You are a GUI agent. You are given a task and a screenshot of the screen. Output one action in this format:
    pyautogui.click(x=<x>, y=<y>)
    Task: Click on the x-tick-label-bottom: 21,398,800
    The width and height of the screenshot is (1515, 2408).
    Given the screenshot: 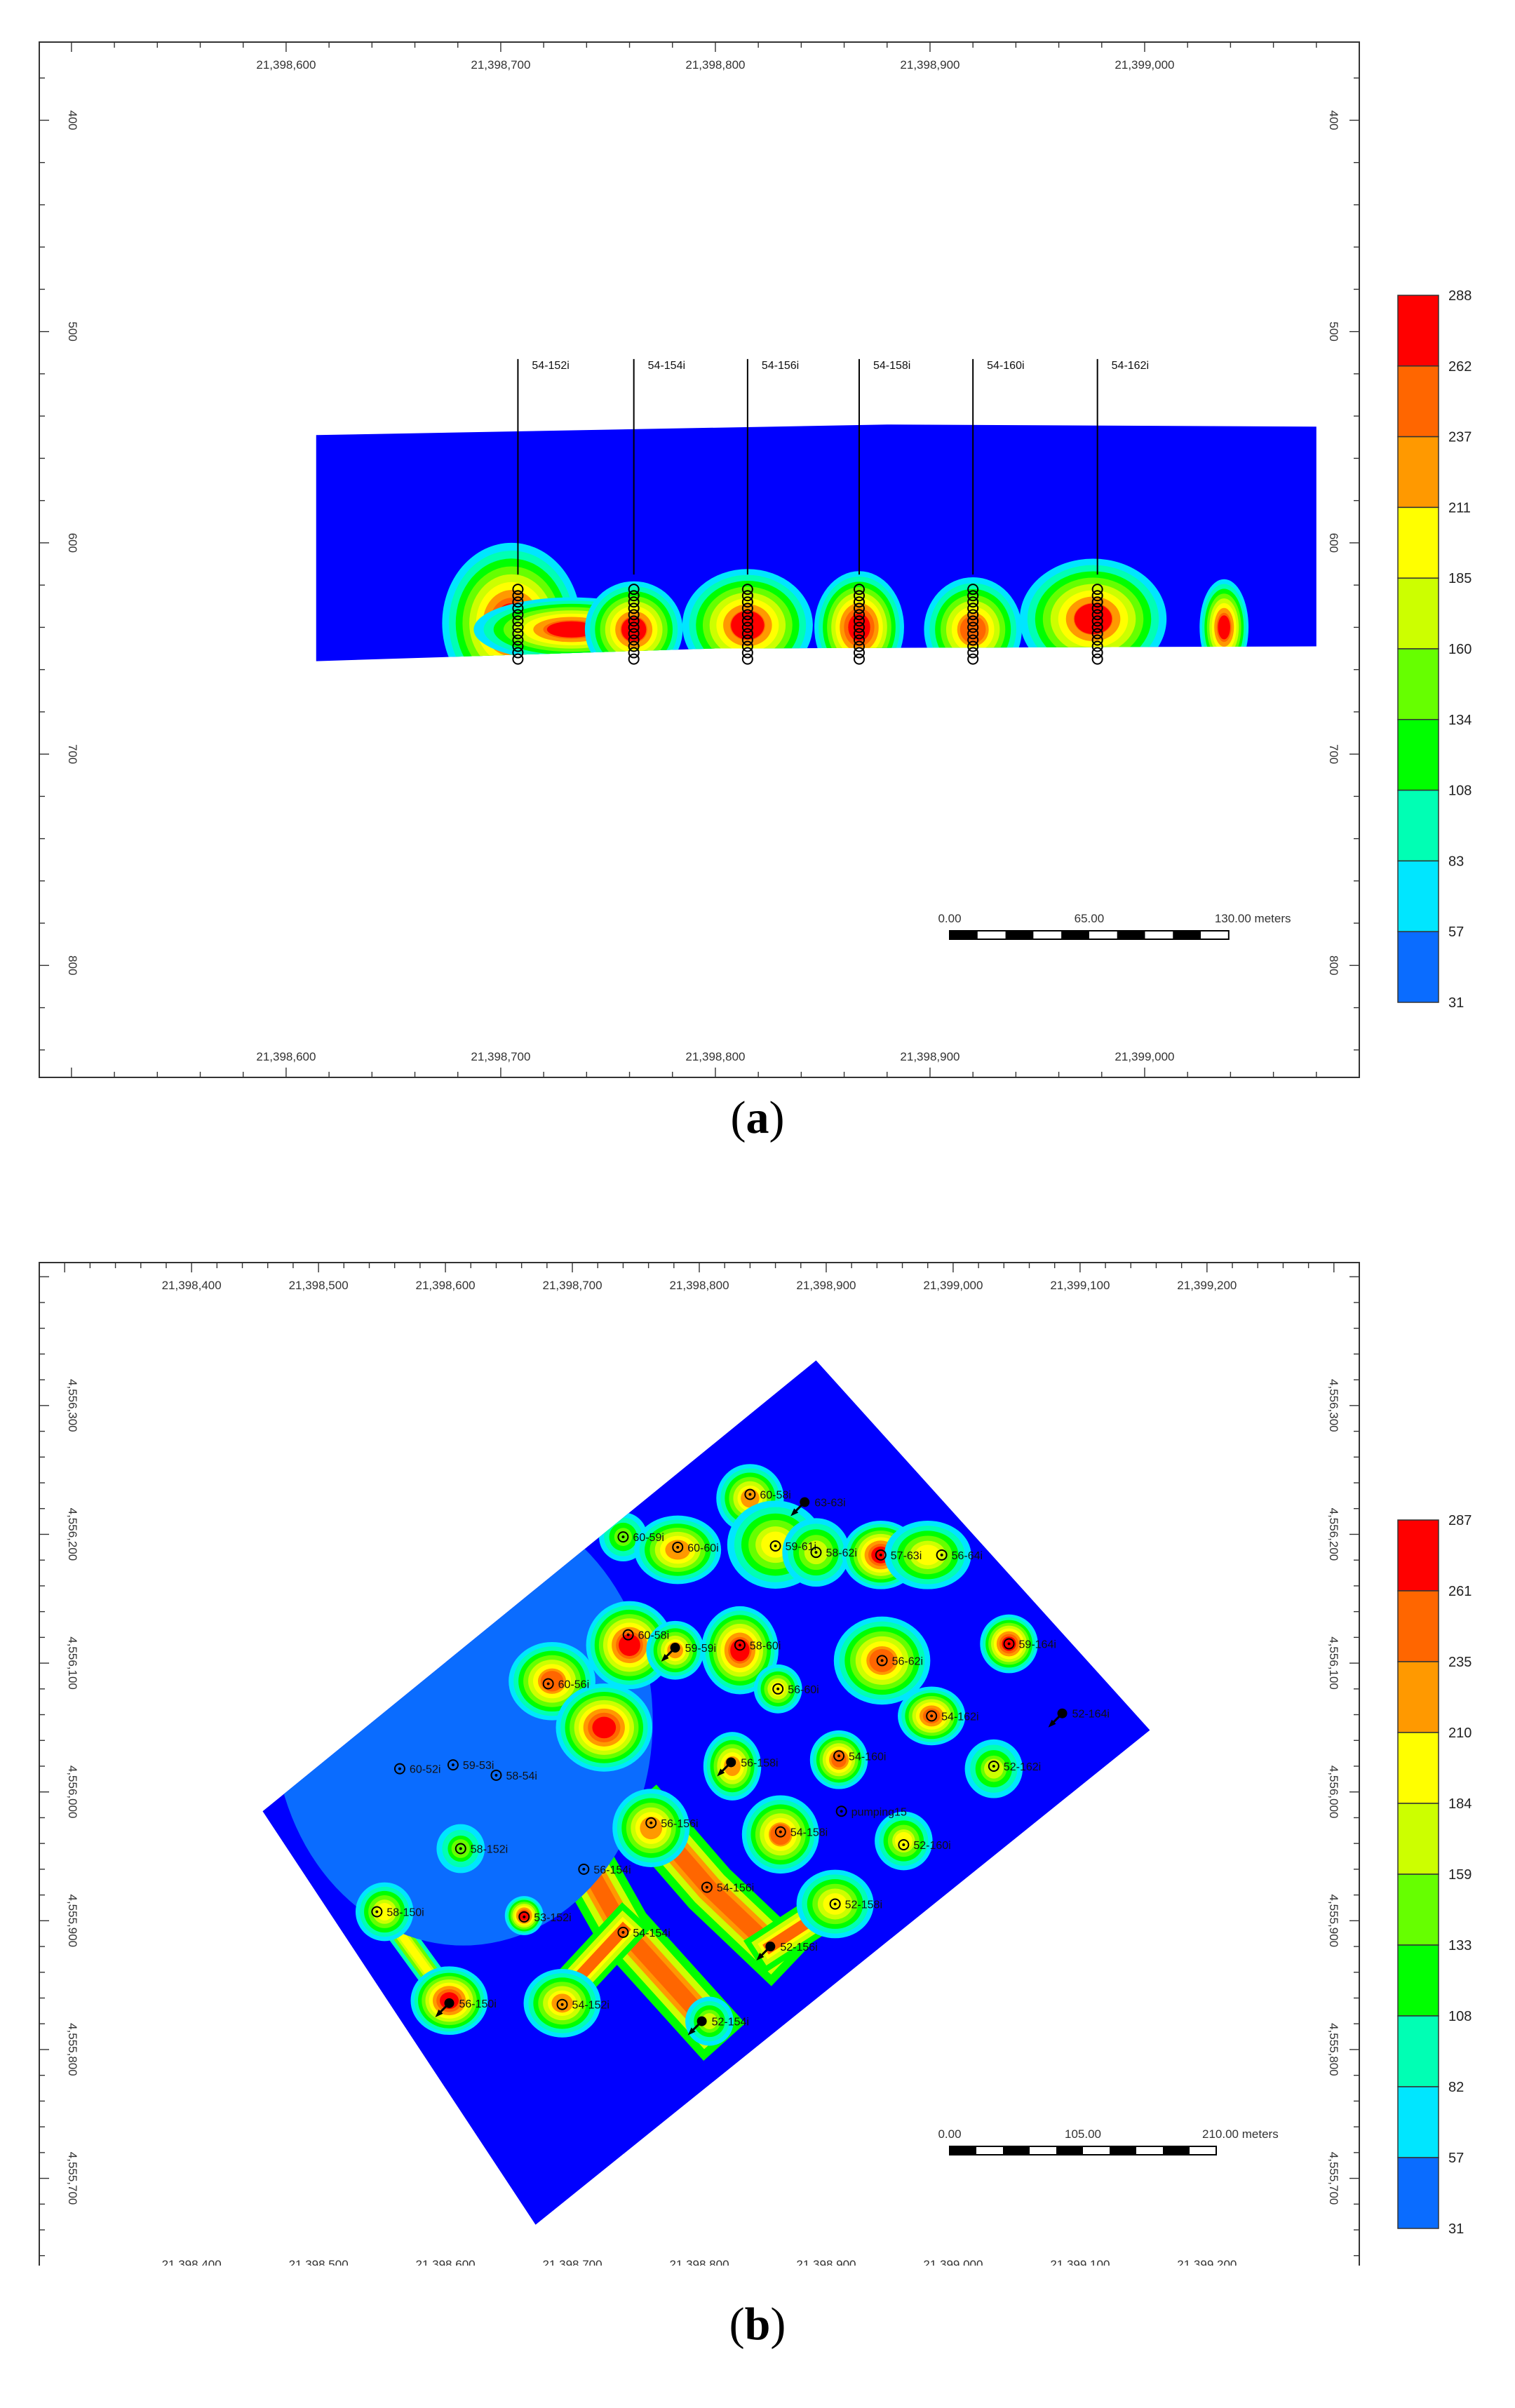 What is the action you would take?
    pyautogui.click(x=699, y=2262)
    